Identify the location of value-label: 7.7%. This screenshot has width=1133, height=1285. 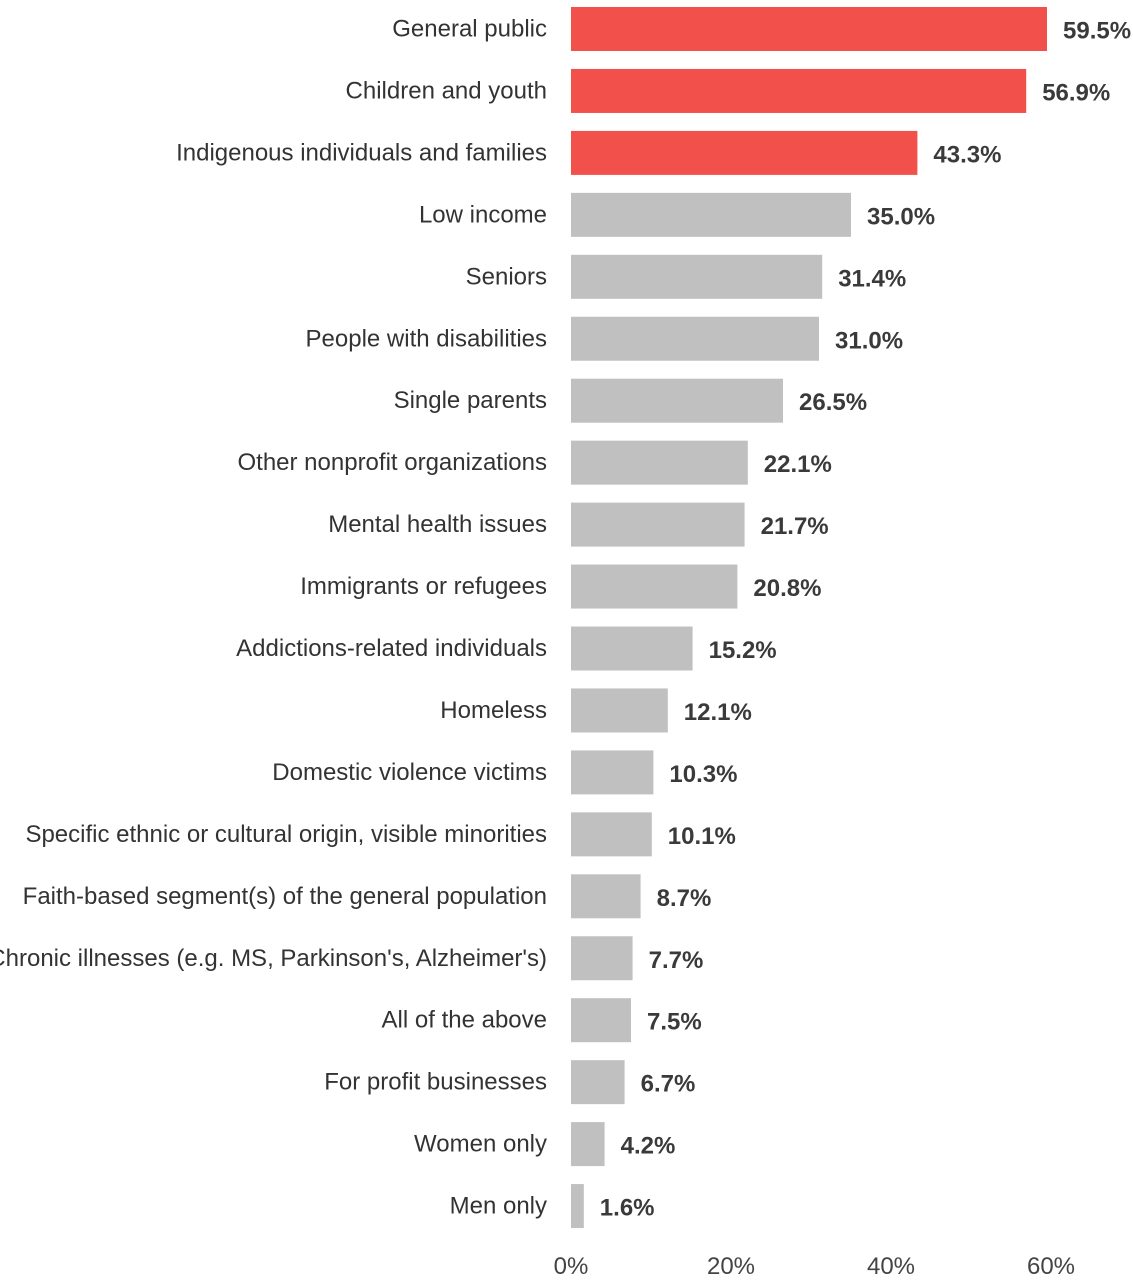
(676, 960).